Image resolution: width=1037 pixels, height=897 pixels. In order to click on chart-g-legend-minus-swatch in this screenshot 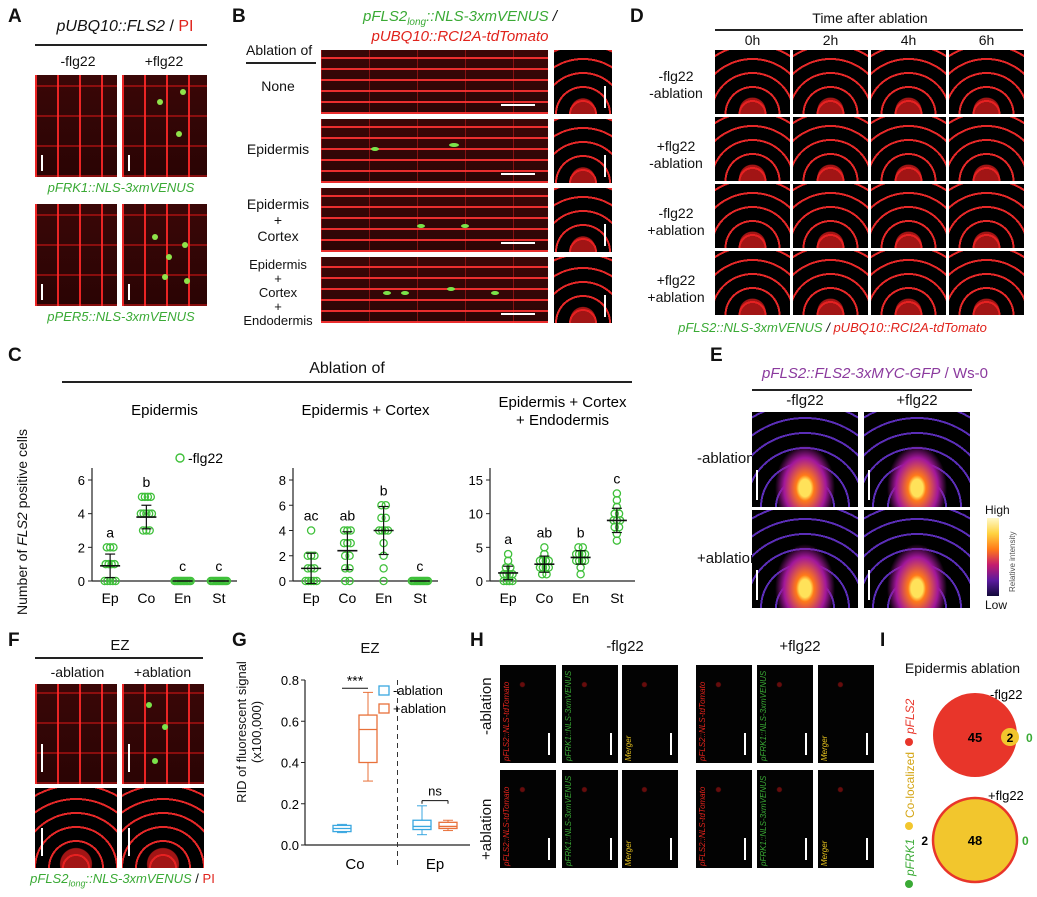, I will do `click(384, 690)`.